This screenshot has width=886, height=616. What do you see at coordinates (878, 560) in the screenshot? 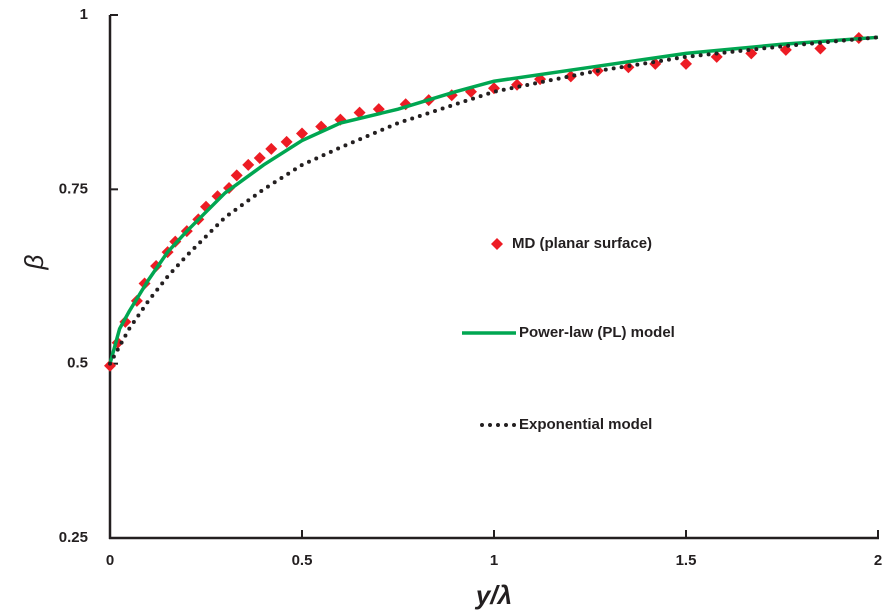
I see `x-tick-label: 2` at bounding box center [878, 560].